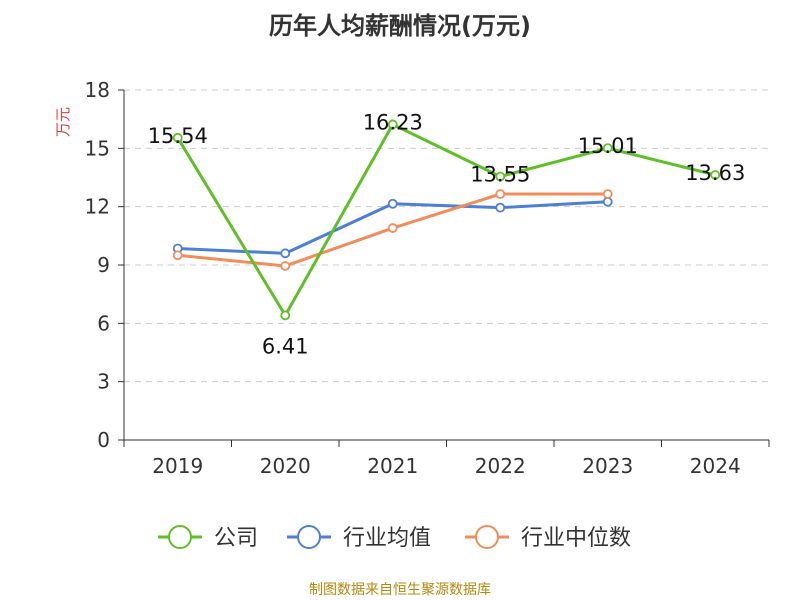 The image size is (800, 600). I want to click on y-tick-label: 18, so click(97, 90).